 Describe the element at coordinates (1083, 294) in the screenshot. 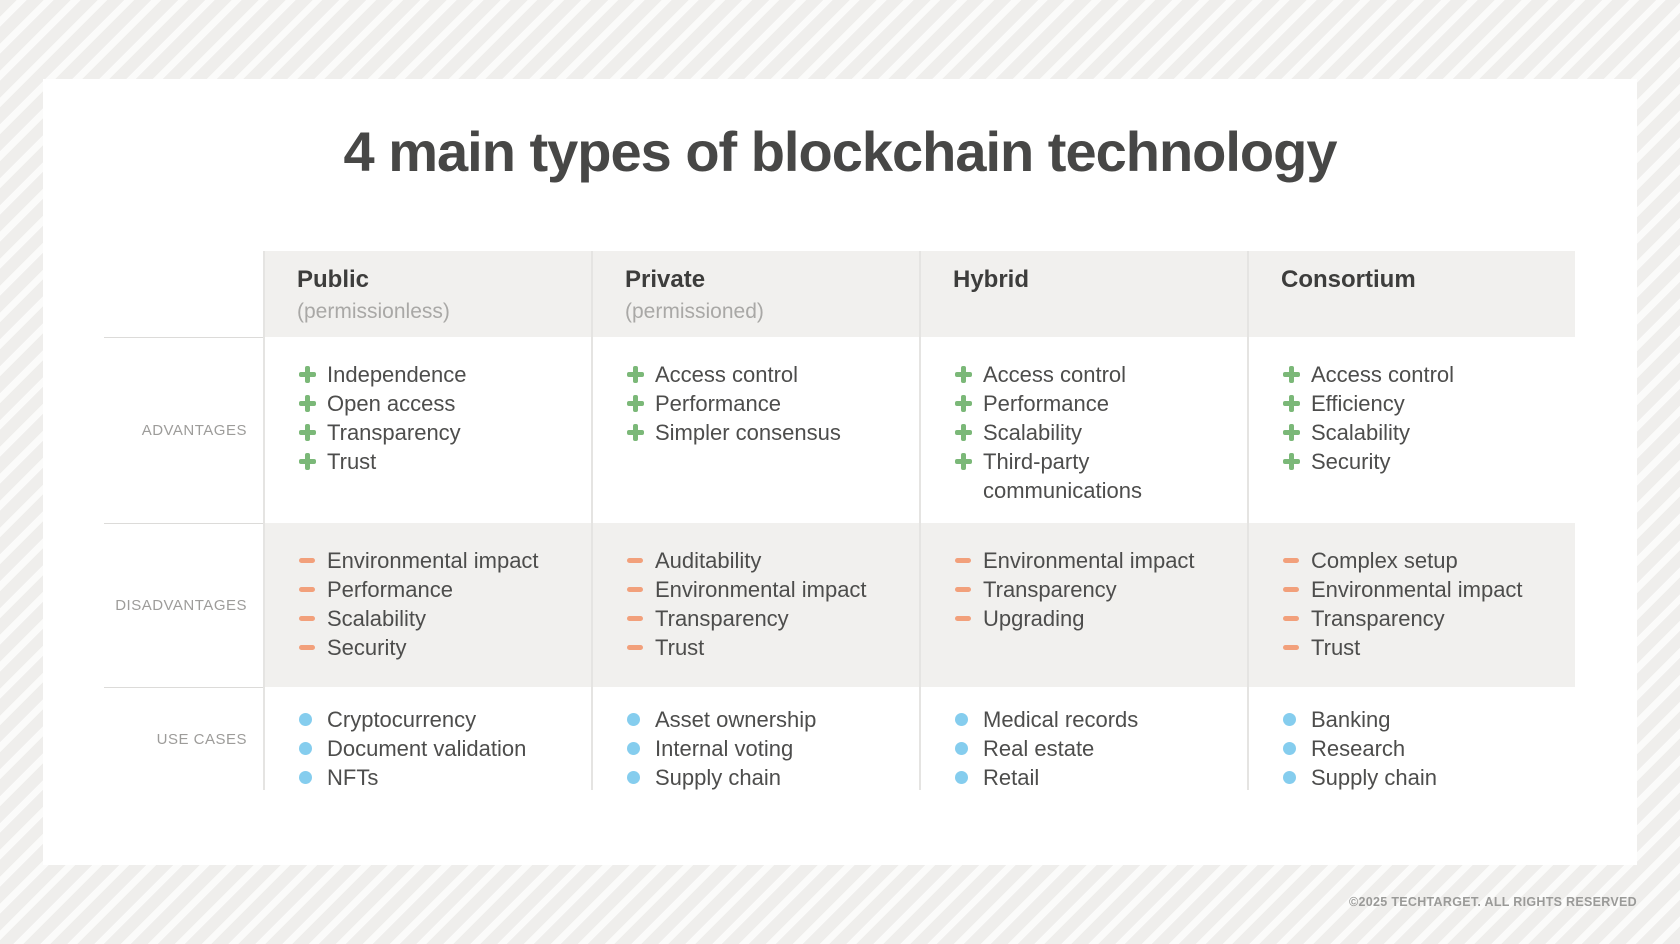

I see `column-header-hybrid: Hybrid` at that location.